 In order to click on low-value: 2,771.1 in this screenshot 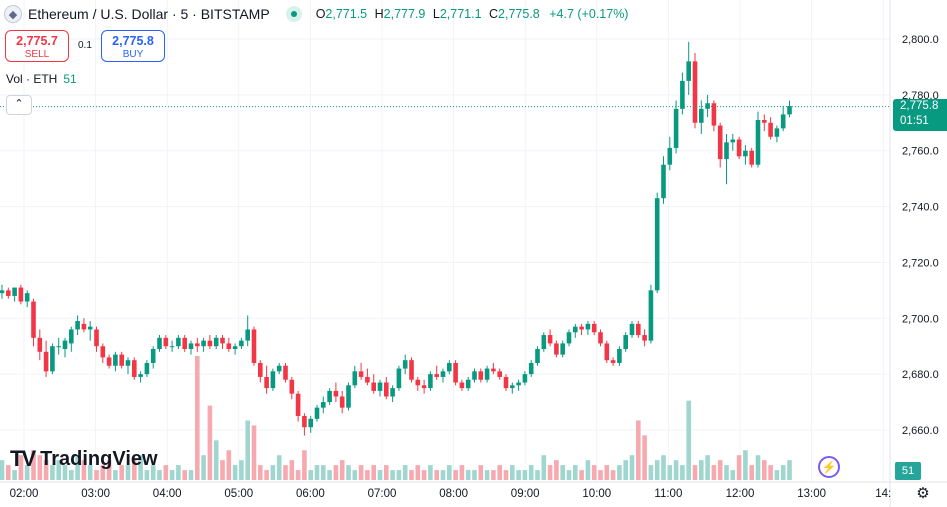, I will do `click(460, 14)`.